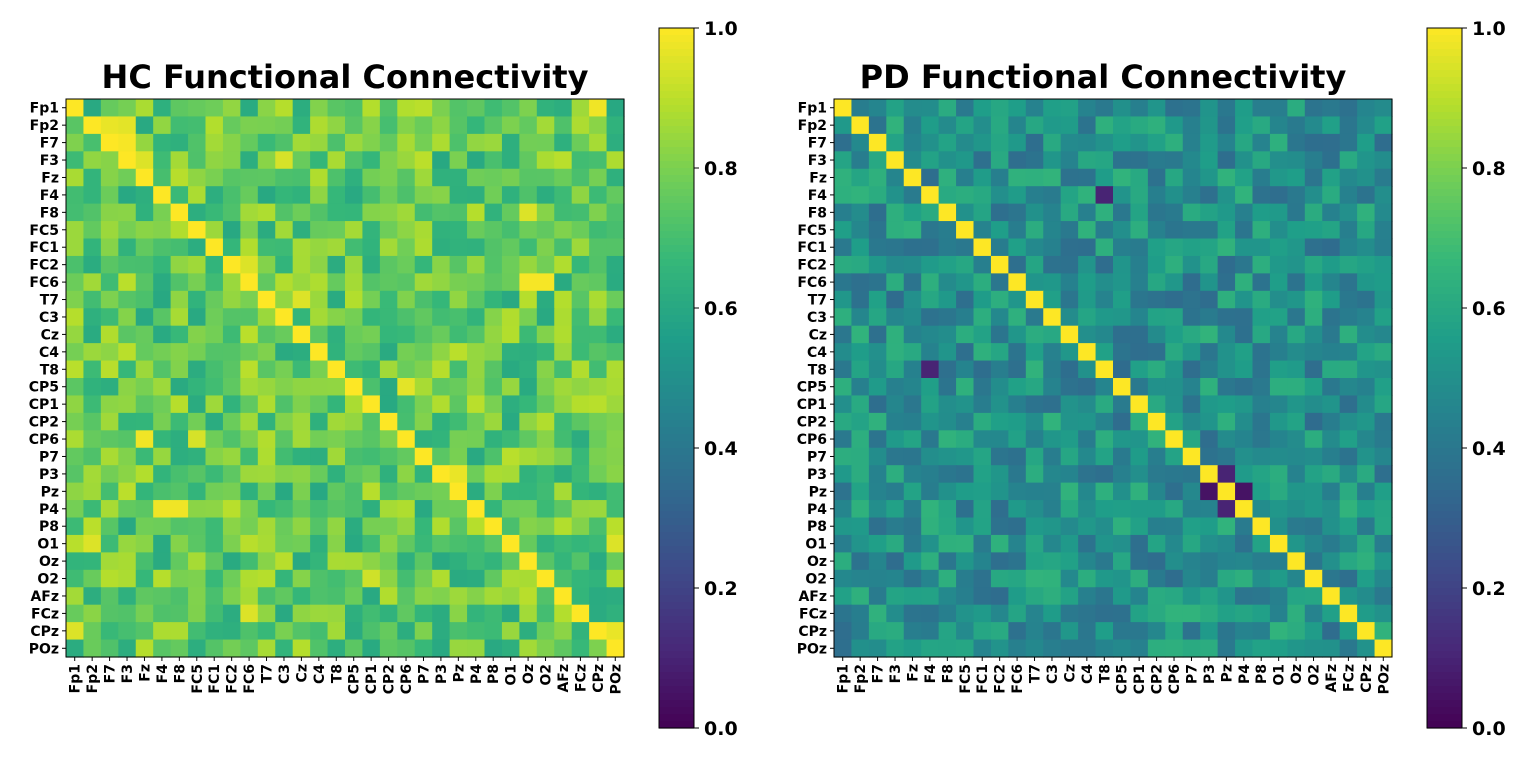 The image size is (1536, 762). I want to click on pd-x-tick-label: Fp1, so click(844, 678).